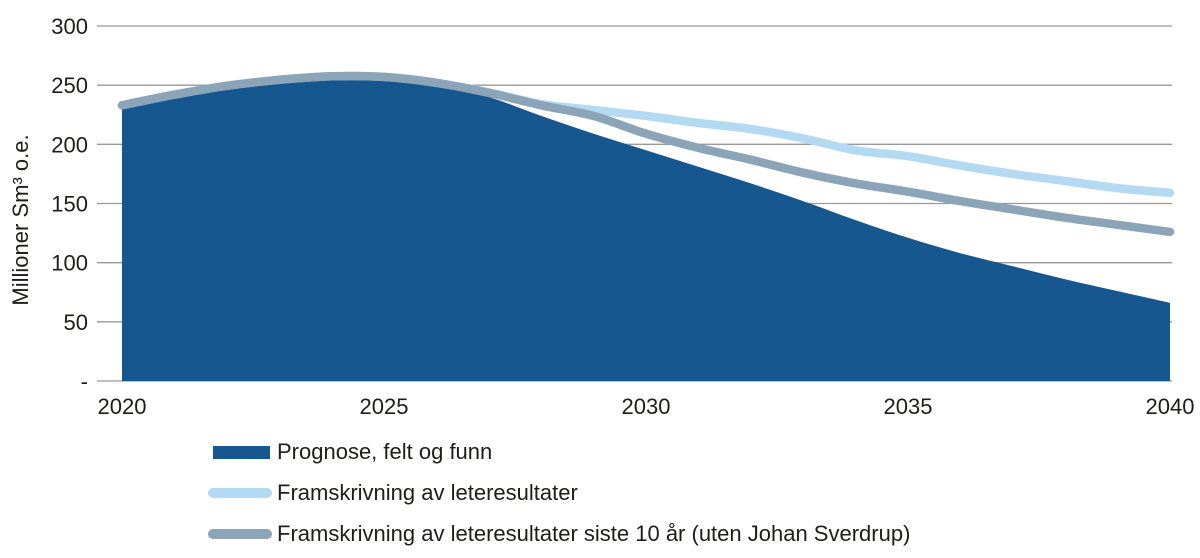 This screenshot has height=558, width=1200. What do you see at coordinates (241, 452) in the screenshot?
I see `legend-swatch-prognose` at bounding box center [241, 452].